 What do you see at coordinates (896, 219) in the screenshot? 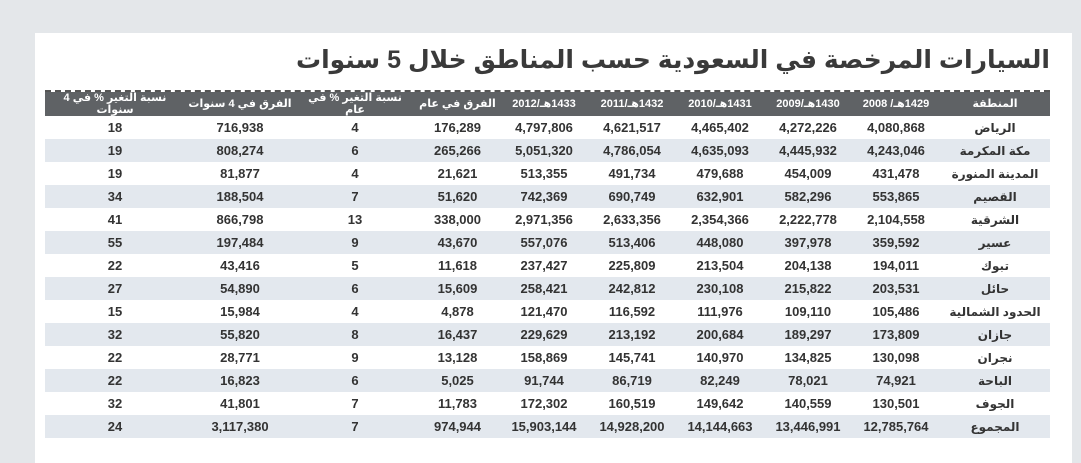
I see `value-cell: 2,104,558` at bounding box center [896, 219].